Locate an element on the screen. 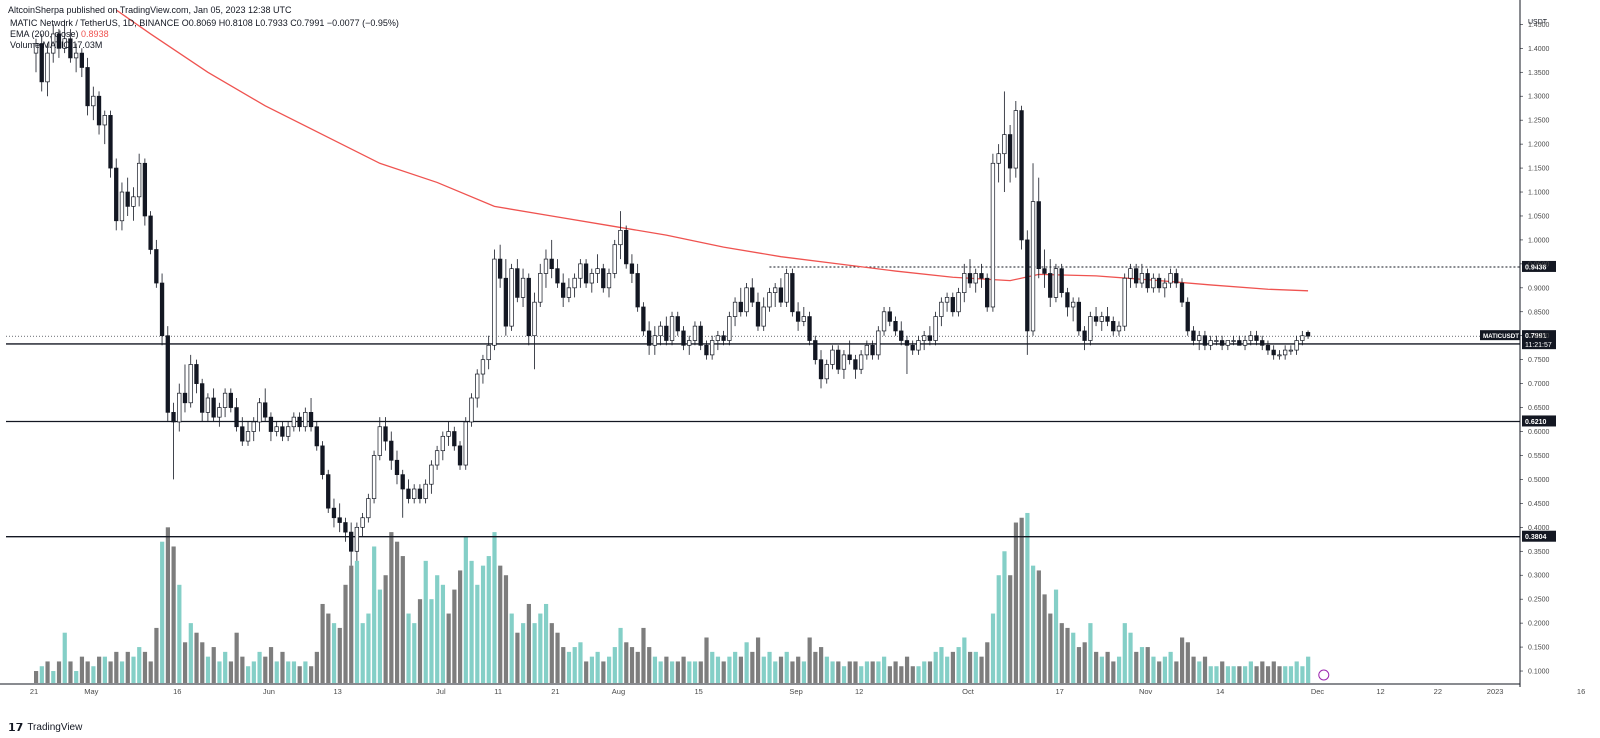 The height and width of the screenshot is (738, 1600). x-tick-label: 16 is located at coordinates (177, 691).